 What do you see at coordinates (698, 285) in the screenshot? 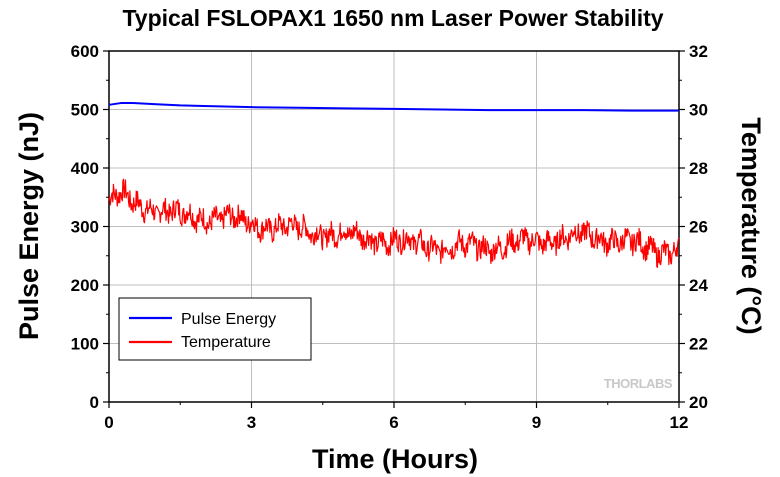
I see `y2-tick-label: 24` at bounding box center [698, 285].